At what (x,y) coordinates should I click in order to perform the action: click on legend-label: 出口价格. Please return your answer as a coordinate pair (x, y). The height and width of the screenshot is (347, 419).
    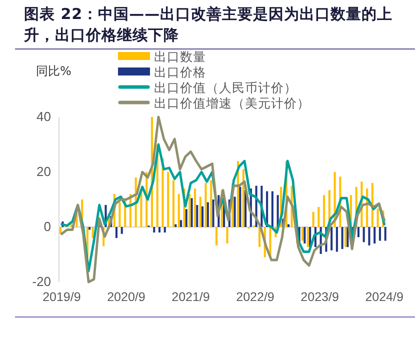
    Looking at the image, I should click on (180, 72).